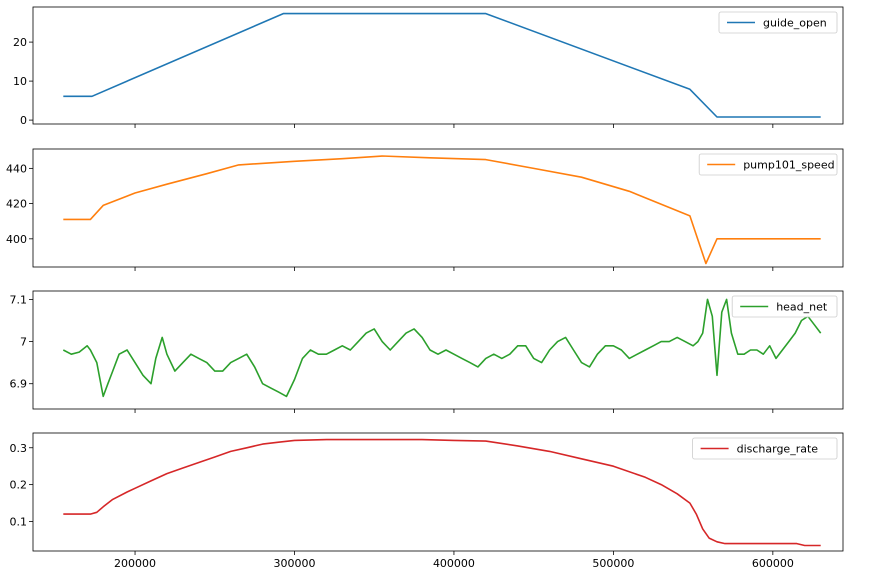 Image resolution: width=877 pixels, height=575 pixels. What do you see at coordinates (19, 448) in the screenshot?
I see `y-tick-label: 0.3` at bounding box center [19, 448].